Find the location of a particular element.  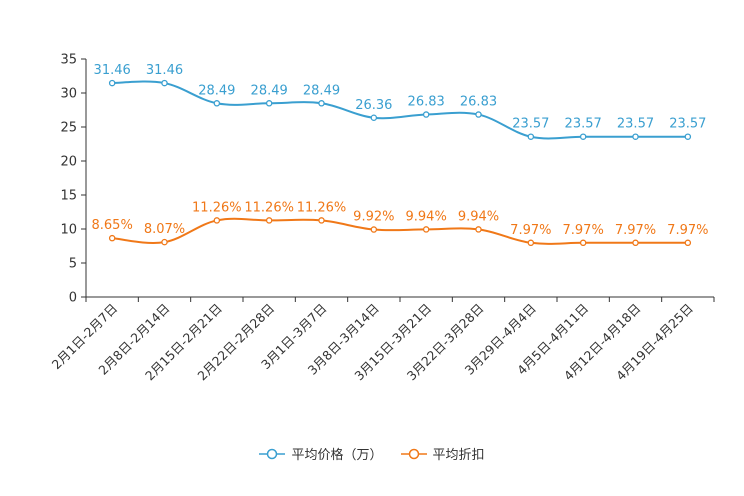

y-tick-label: 20 is located at coordinates (68, 162).